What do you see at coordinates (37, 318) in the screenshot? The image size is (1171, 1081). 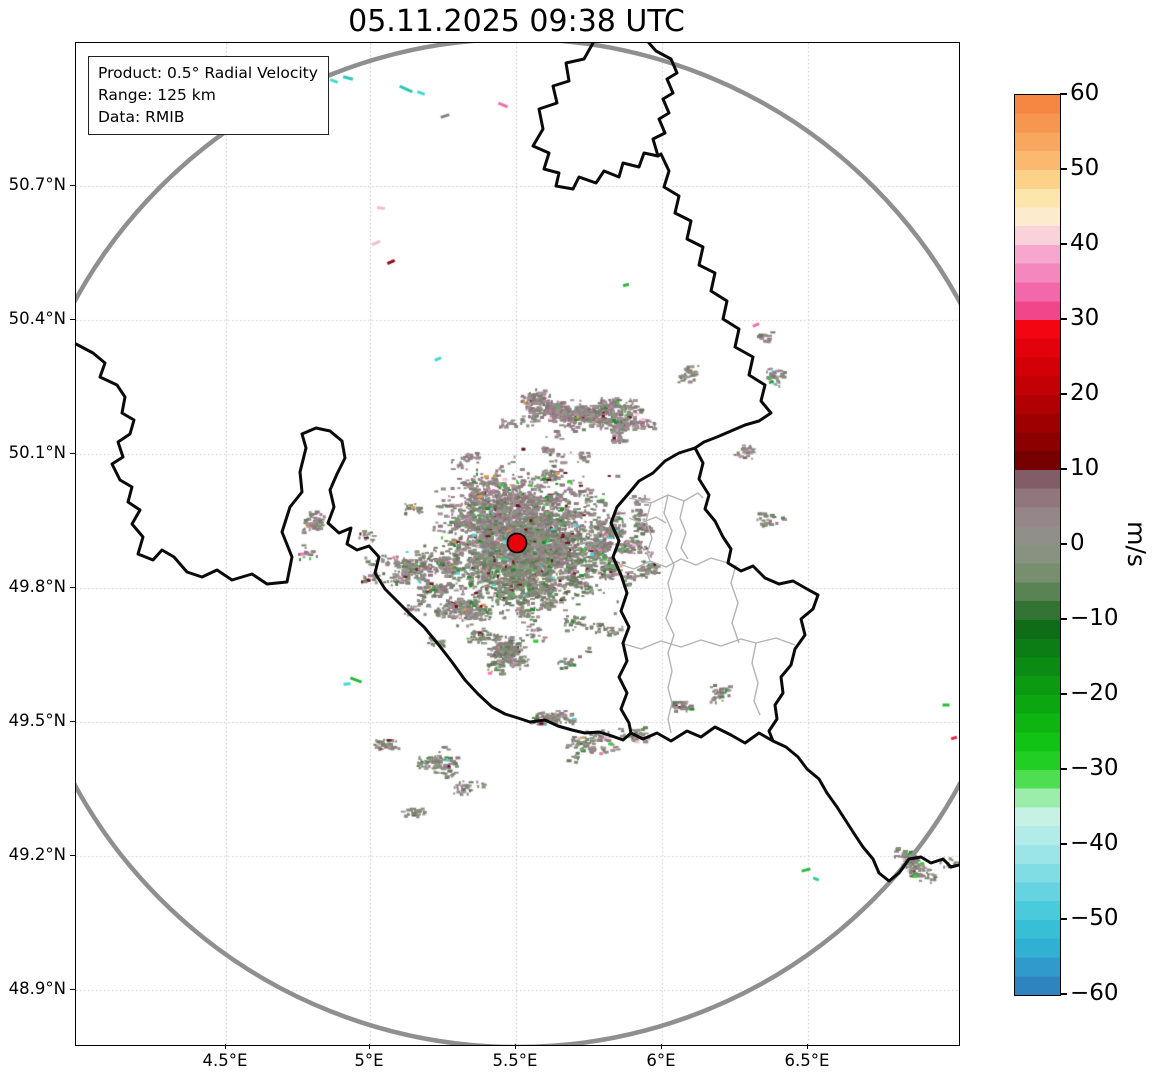 I see `y-axis-tick-label: 50.4°N` at bounding box center [37, 318].